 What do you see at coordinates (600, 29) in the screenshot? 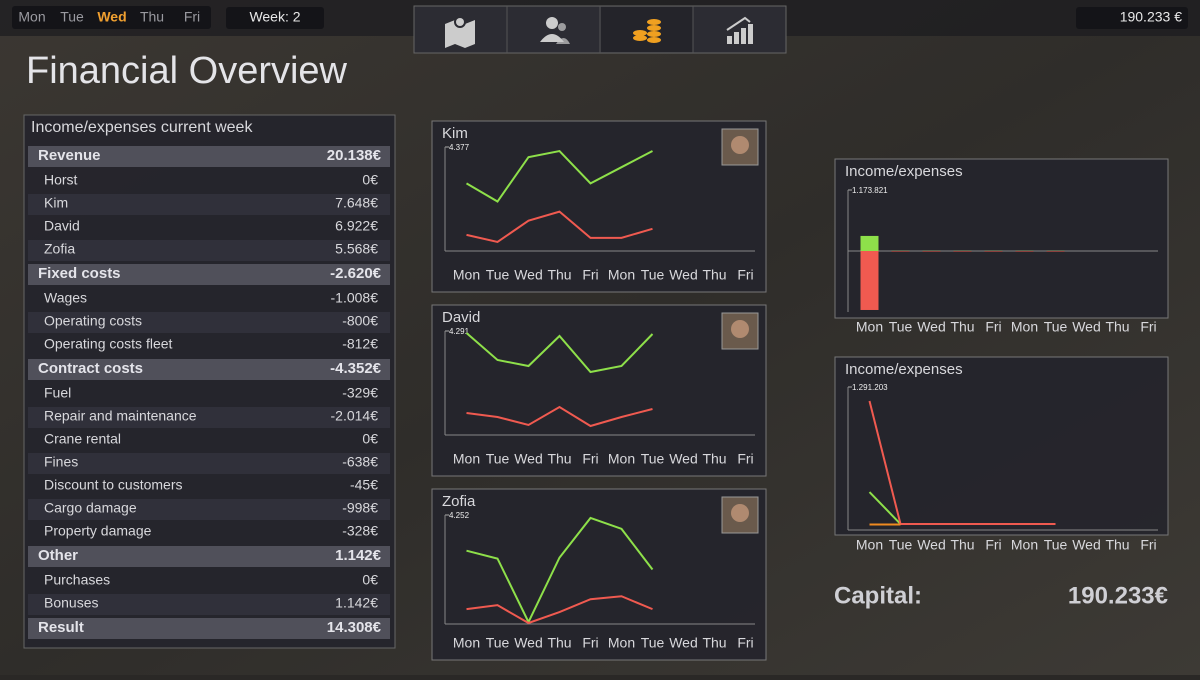
I see `tabs` at bounding box center [600, 29].